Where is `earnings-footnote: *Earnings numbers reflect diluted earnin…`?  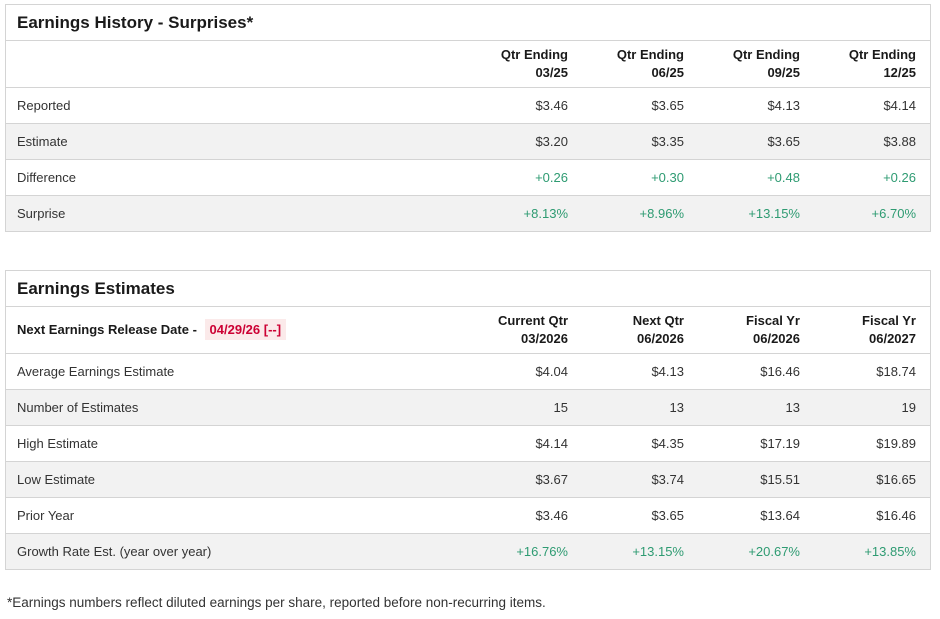 earnings-footnote: *Earnings numbers reflect diluted earnin… is located at coordinates (276, 603).